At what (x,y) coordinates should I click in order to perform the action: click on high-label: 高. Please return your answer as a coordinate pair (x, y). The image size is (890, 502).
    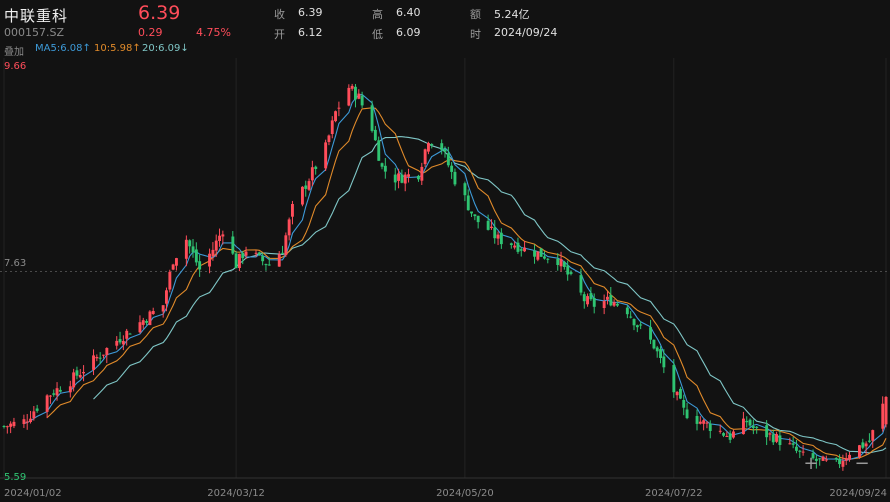
    Looking at the image, I should click on (377, 14).